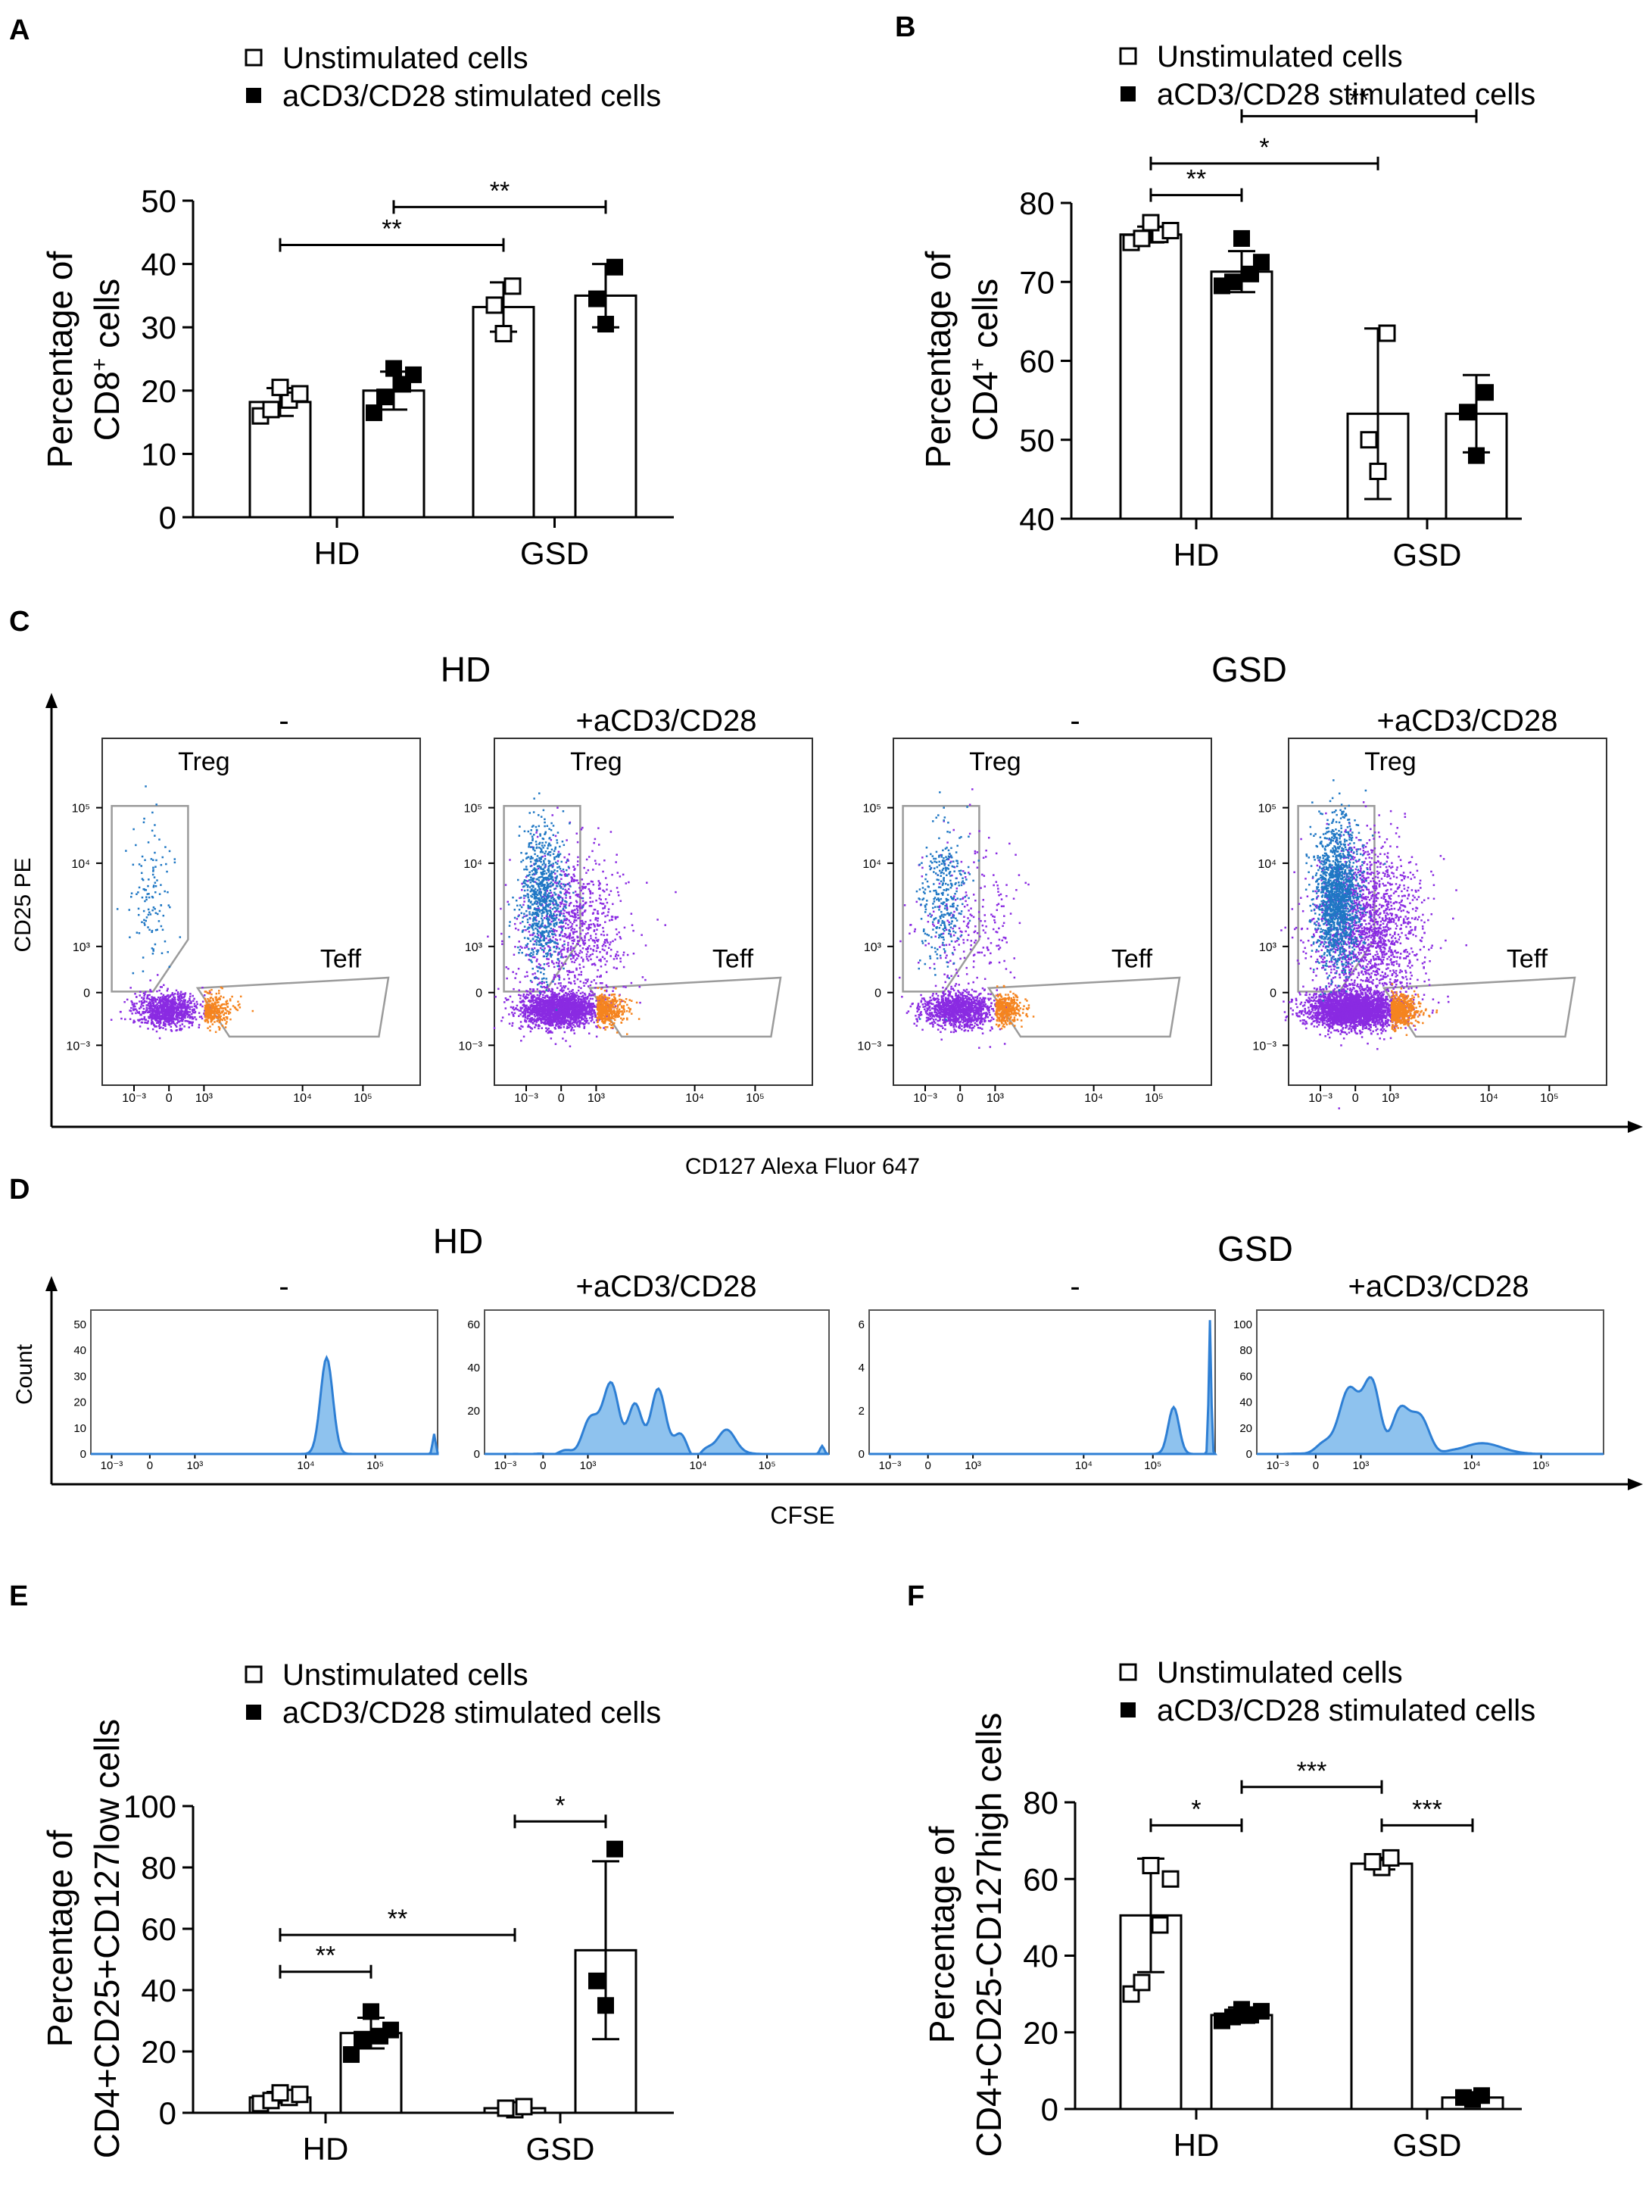 This screenshot has width=1652, height=2212. What do you see at coordinates (1426, 554) in the screenshot?
I see `x-category-label: GSD` at bounding box center [1426, 554].